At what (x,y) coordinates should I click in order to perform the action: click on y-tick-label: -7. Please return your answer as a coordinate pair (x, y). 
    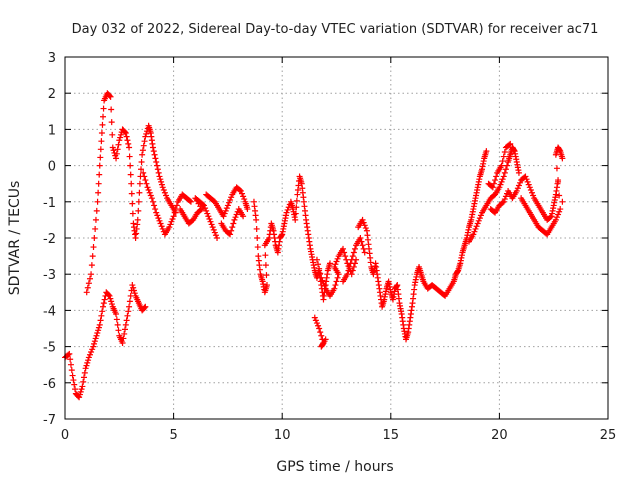
    Looking at the image, I should click on (49, 420).